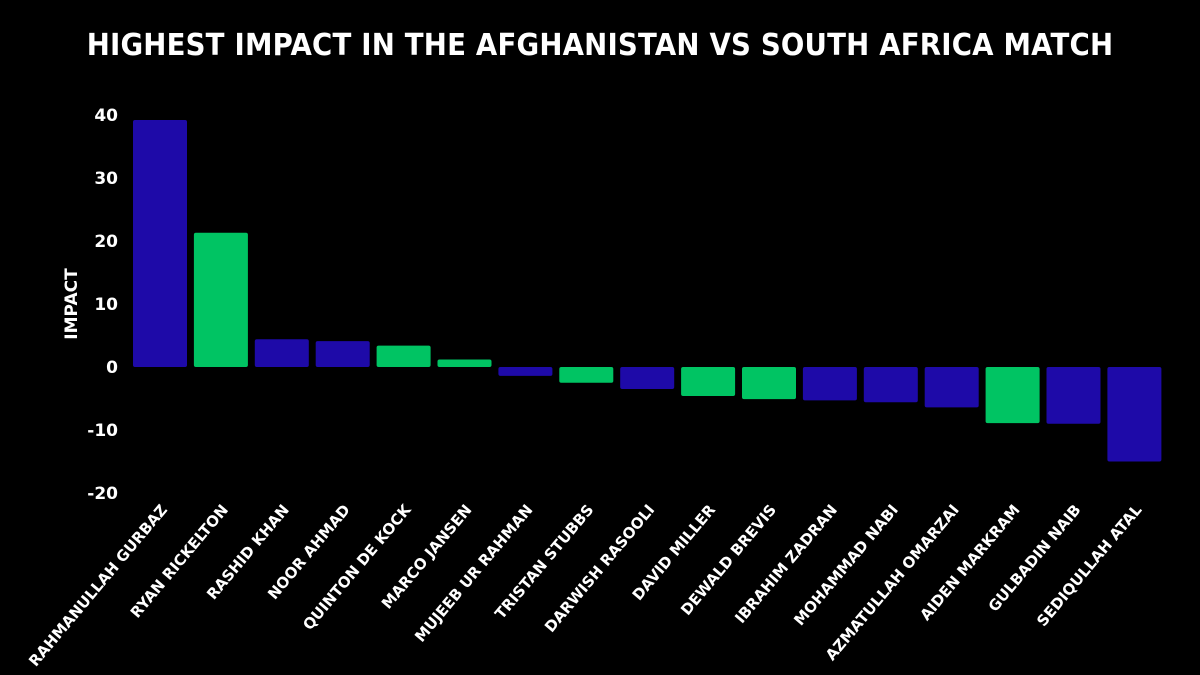 The image size is (1200, 675). Describe the element at coordinates (1089, 565) in the screenshot. I see `x-tick-label: SEDIQULLAH ATAL` at that location.